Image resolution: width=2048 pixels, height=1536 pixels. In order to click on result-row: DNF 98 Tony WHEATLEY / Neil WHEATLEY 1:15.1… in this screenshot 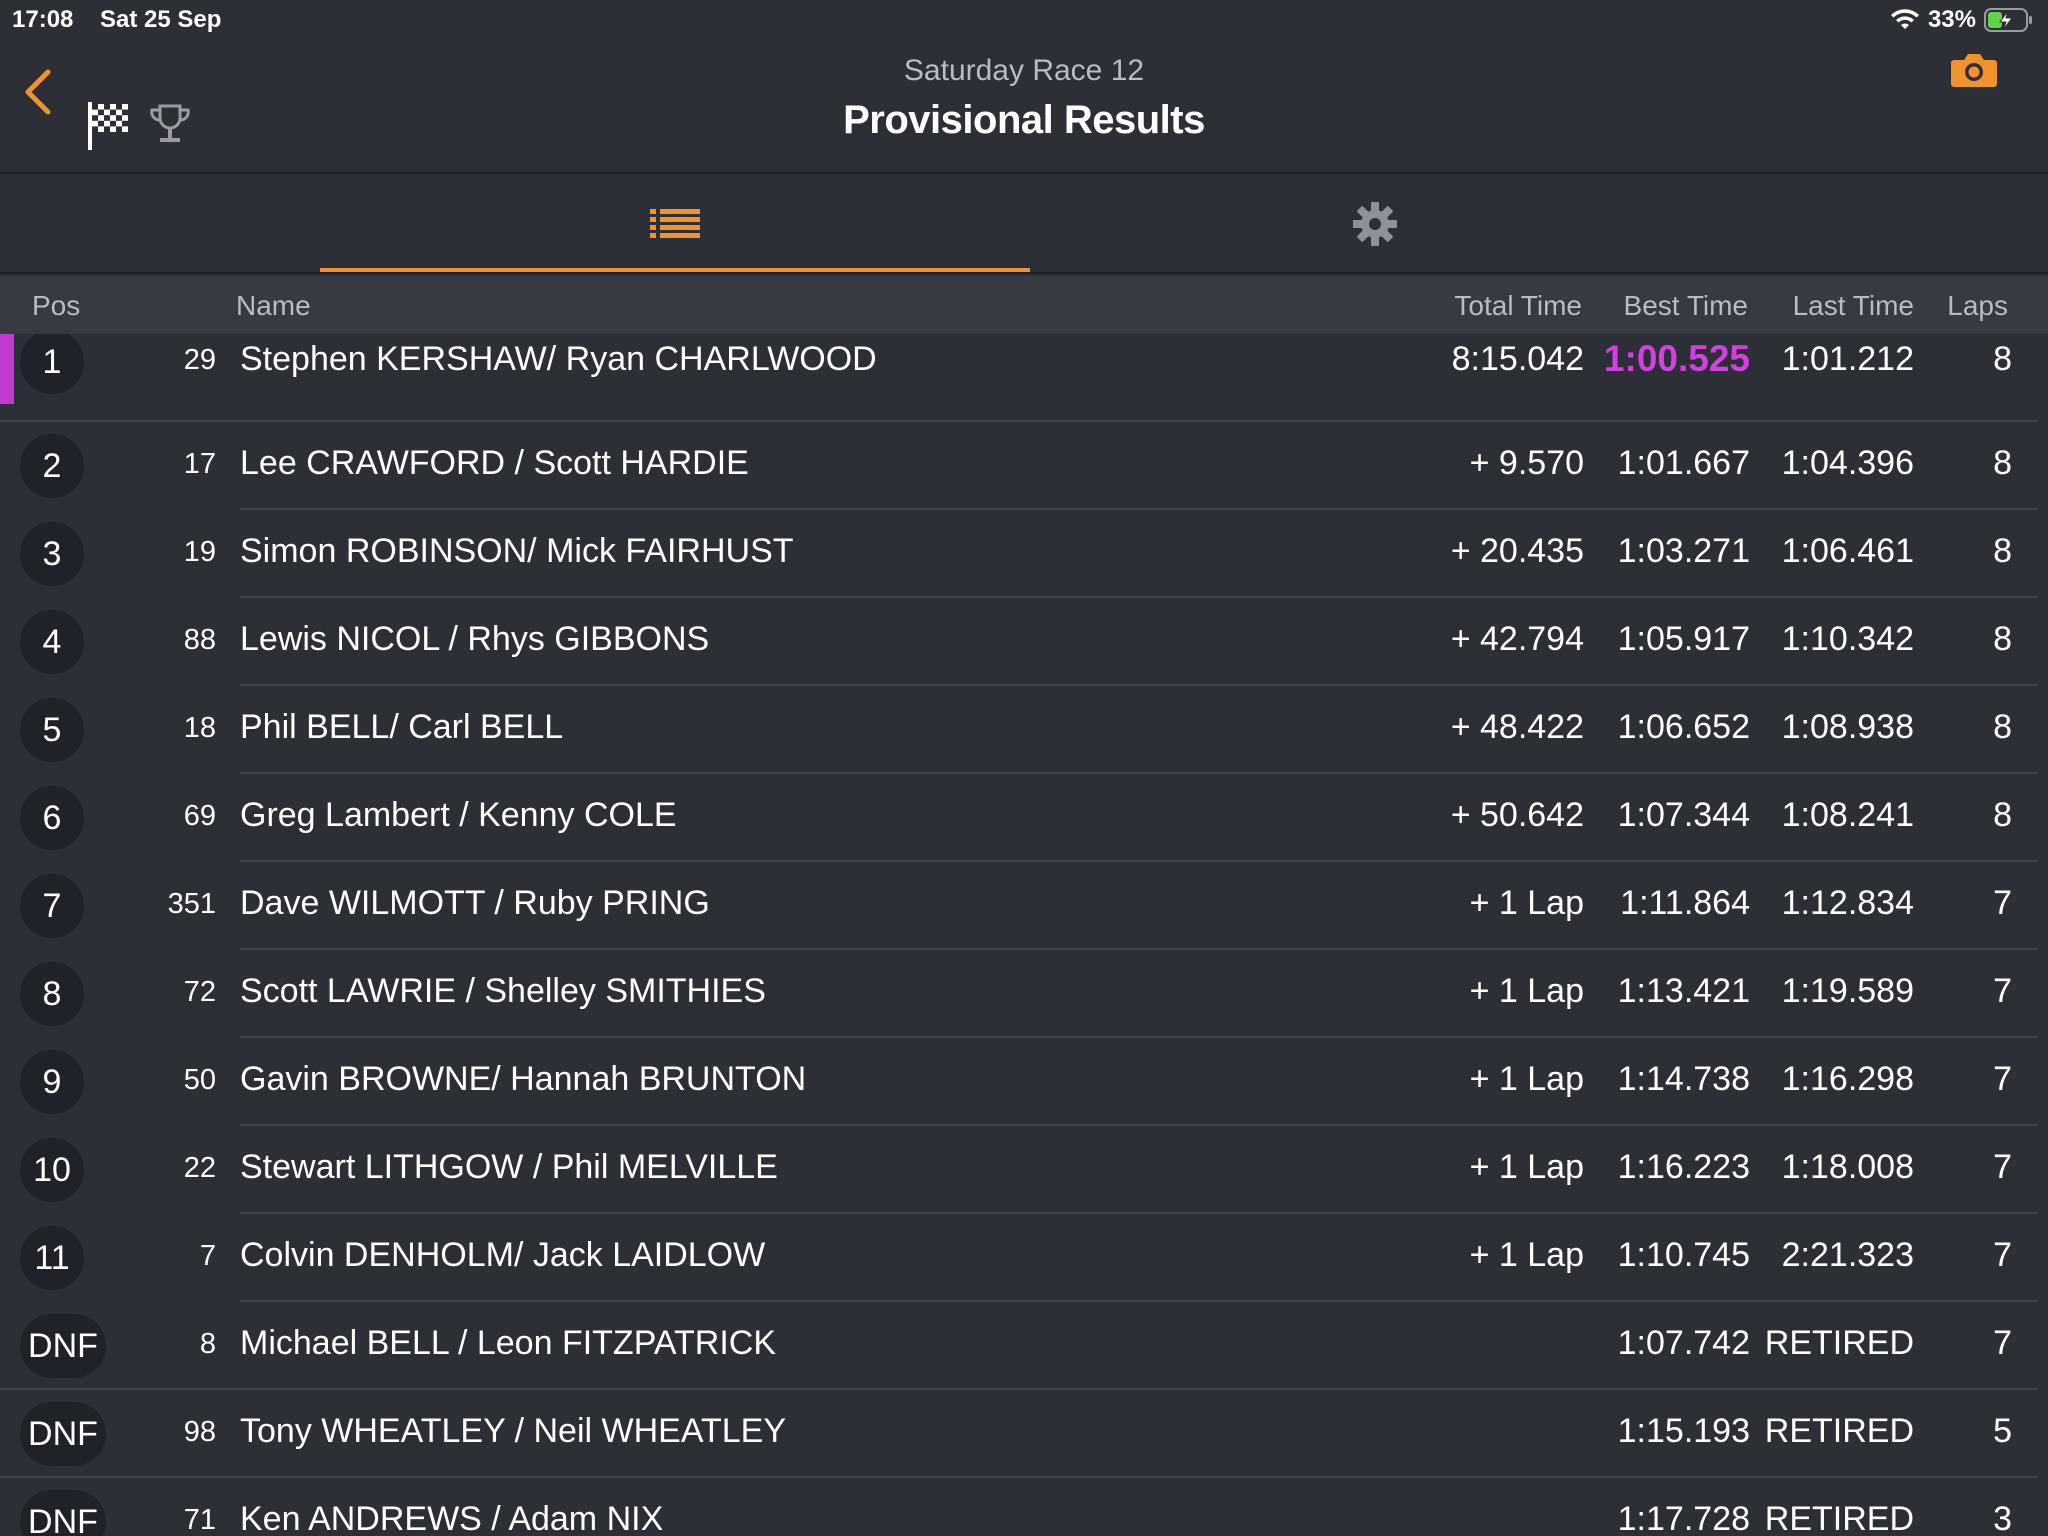, I will do `click(1024, 1434)`.